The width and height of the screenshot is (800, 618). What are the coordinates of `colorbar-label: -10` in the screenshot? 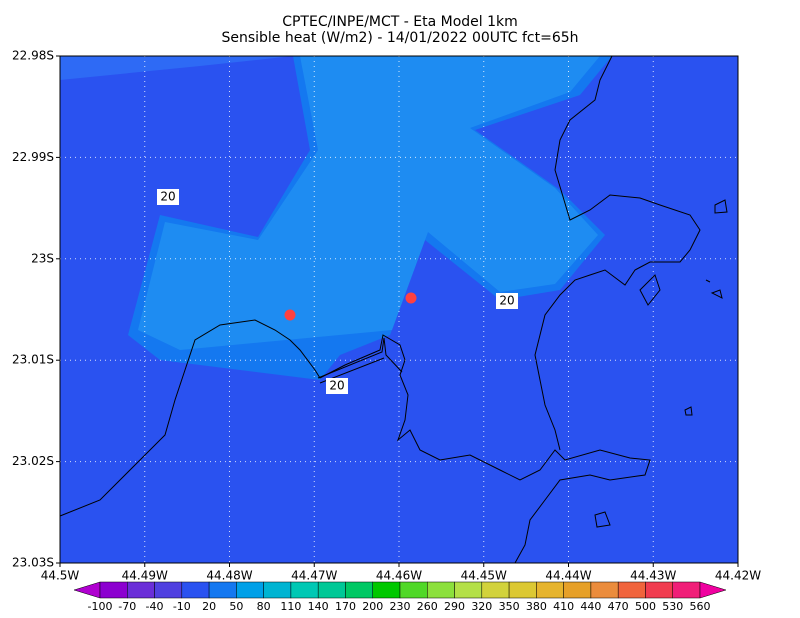 It's located at (182, 606).